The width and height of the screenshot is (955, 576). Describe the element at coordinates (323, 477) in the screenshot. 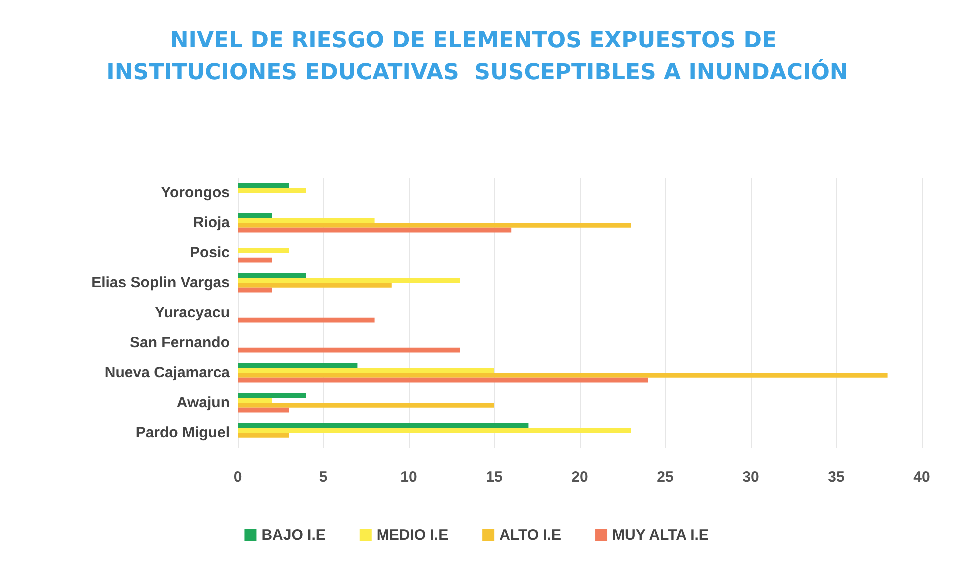

I see `x-tick-label: 5` at that location.